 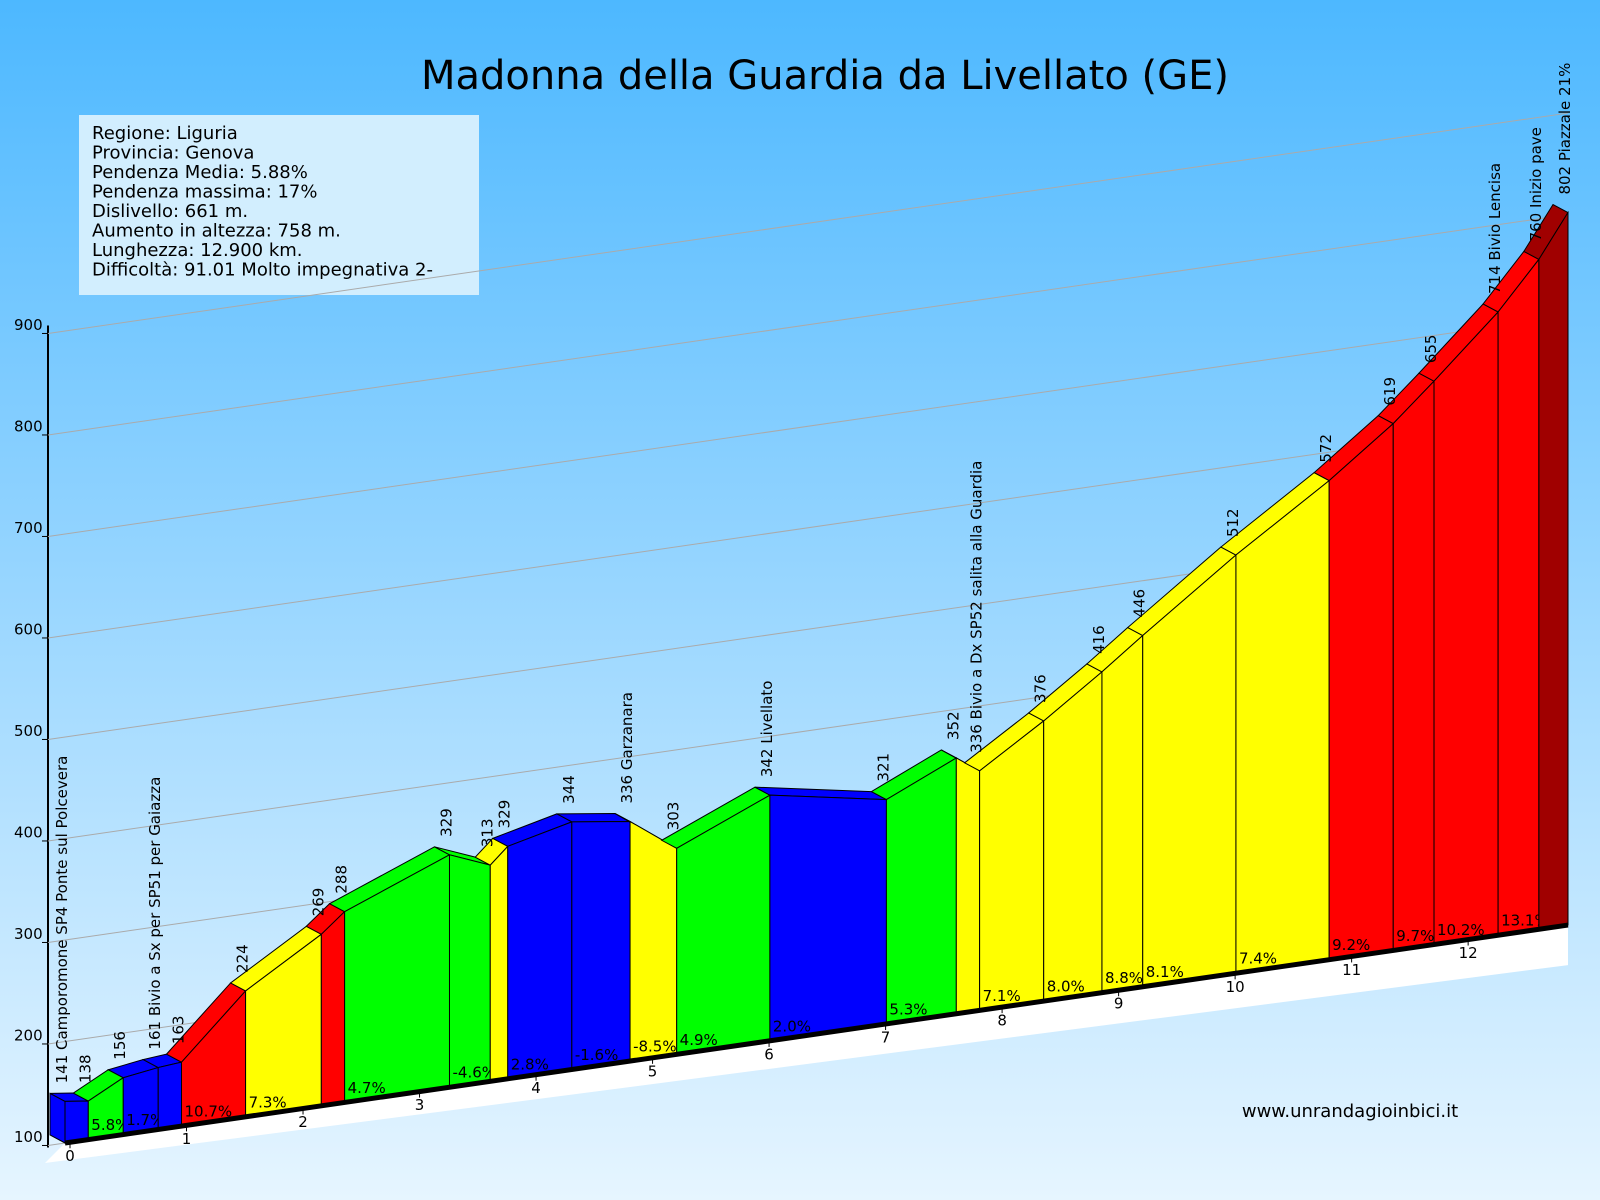 What do you see at coordinates (1235, 987) in the screenshot?
I see `x-tick-label: 10` at bounding box center [1235, 987].